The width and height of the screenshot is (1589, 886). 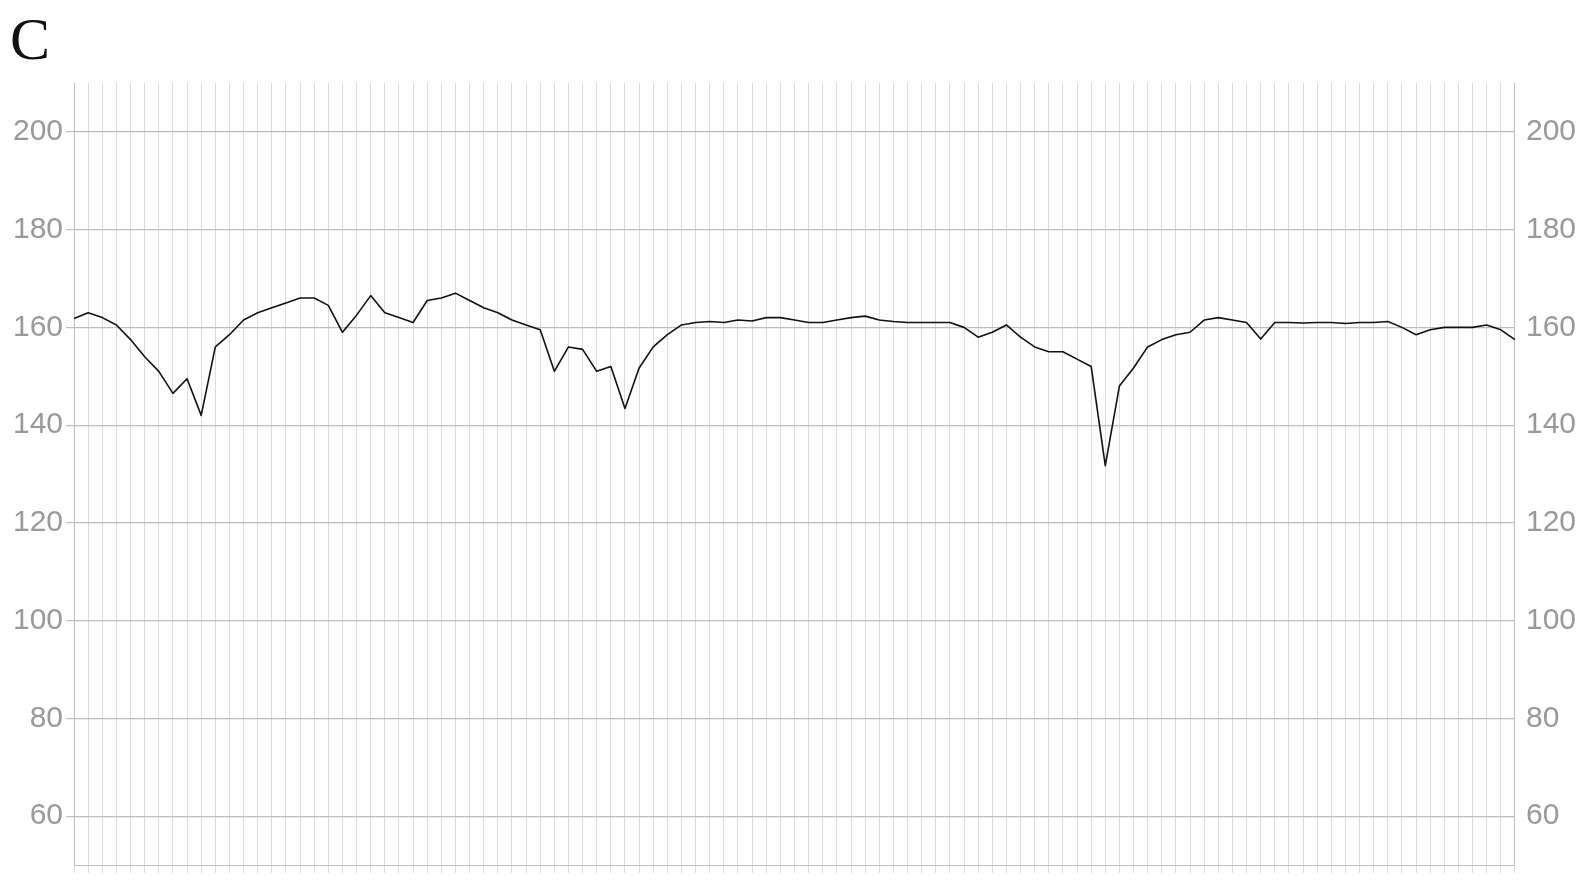 I want to click on y2-tick-label: 180, so click(x=1551, y=227).